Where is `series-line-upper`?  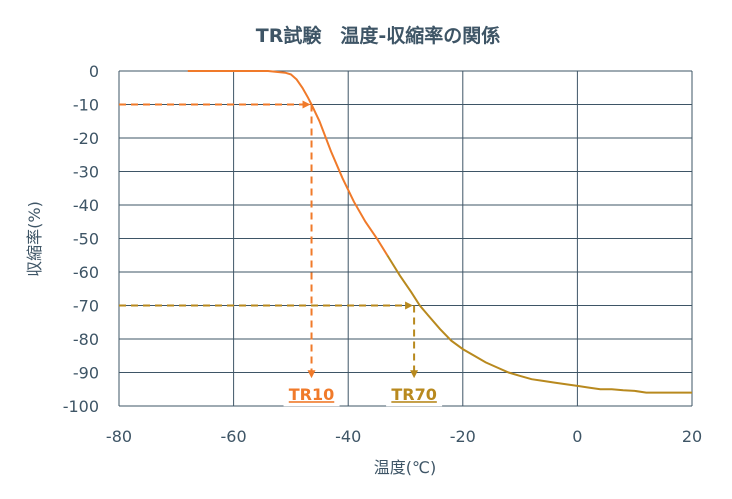 series-line-upper is located at coordinates (288, 163).